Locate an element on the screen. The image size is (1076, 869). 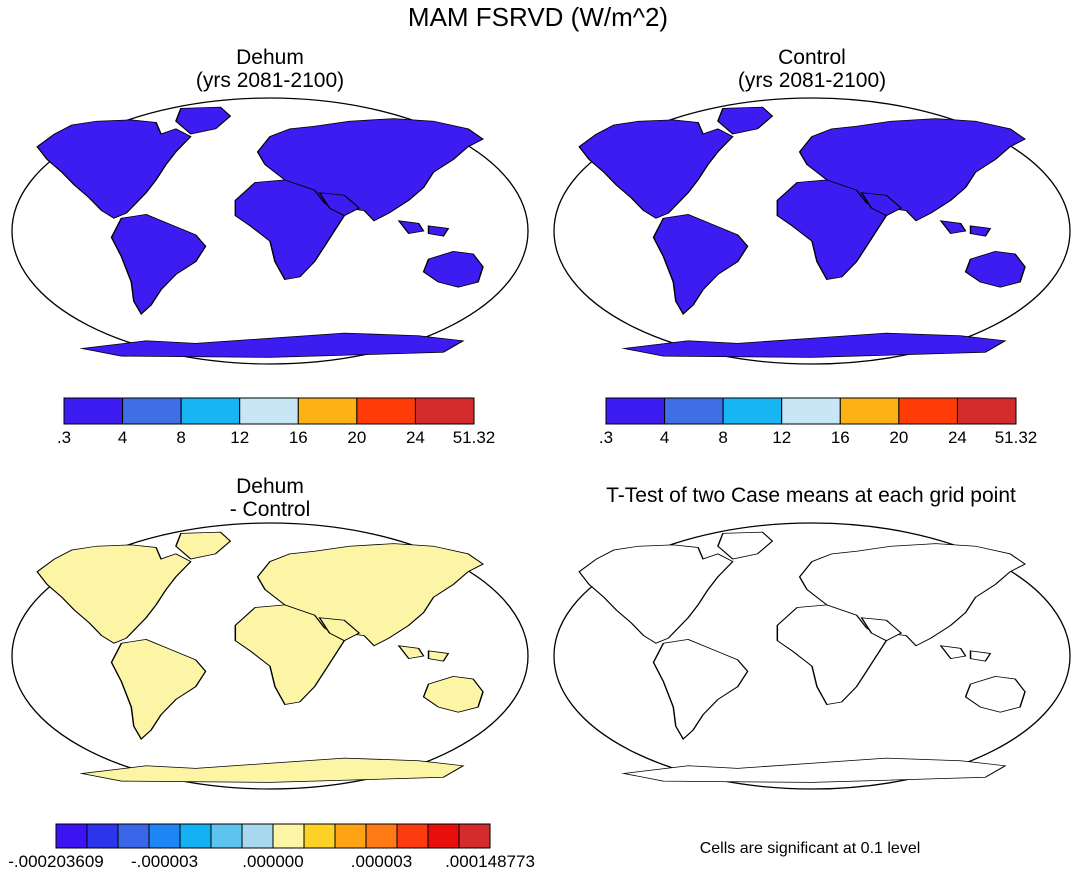
colorbar-dehum-label: 8 is located at coordinates (180, 437).